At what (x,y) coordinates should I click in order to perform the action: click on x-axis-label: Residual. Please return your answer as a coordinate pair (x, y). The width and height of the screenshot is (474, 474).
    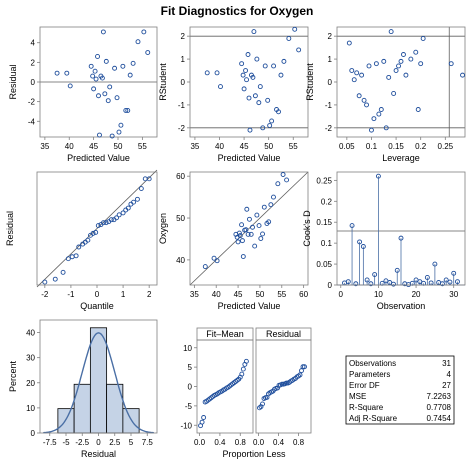
    Looking at the image, I should click on (98, 454).